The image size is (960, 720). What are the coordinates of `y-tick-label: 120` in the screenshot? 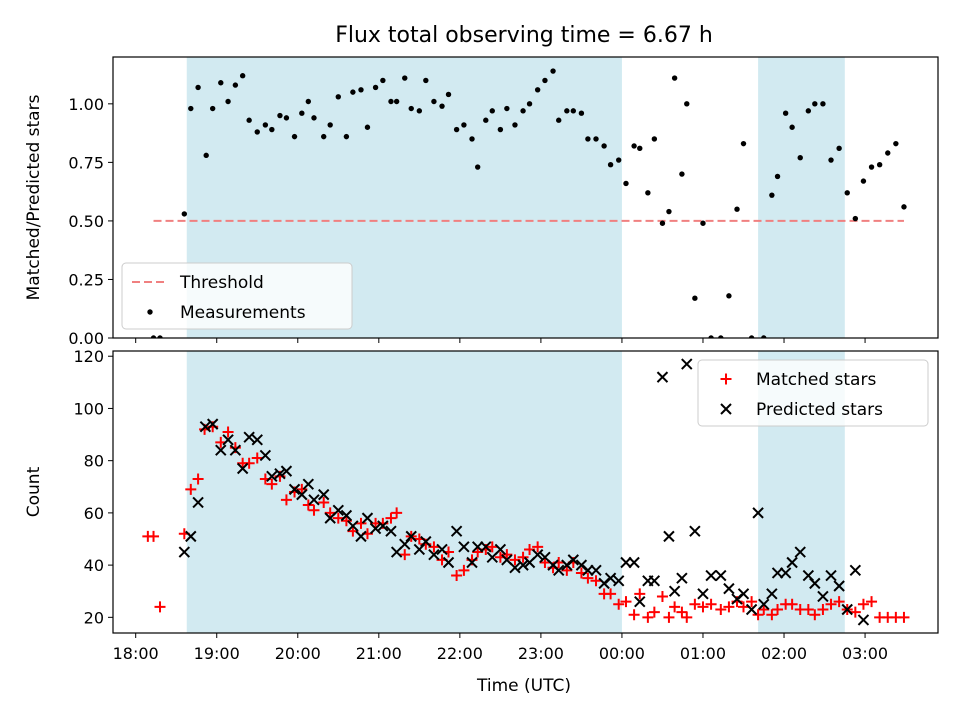 It's located at (88, 356).